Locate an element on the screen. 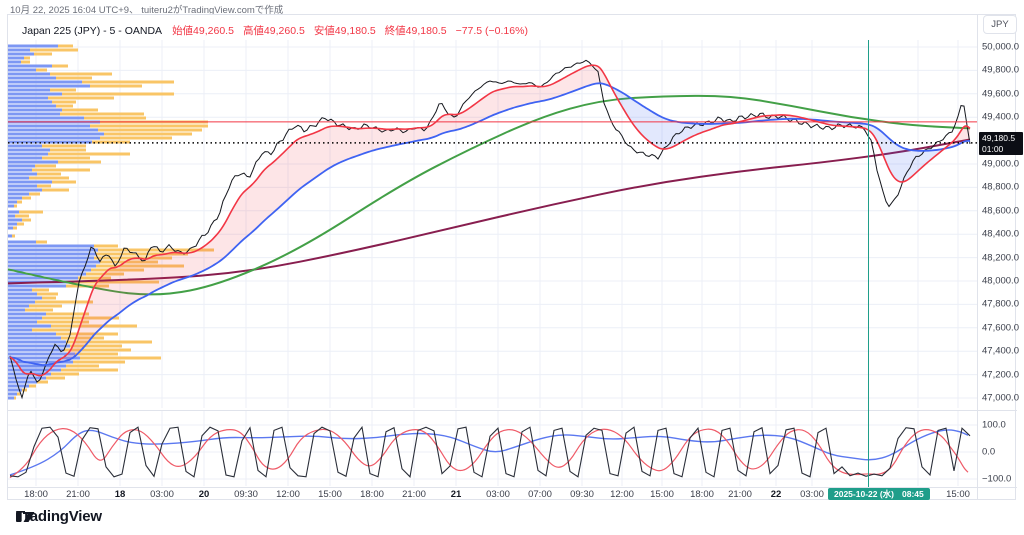  price-tick-label: 49,600.0 is located at coordinates (1000, 94).